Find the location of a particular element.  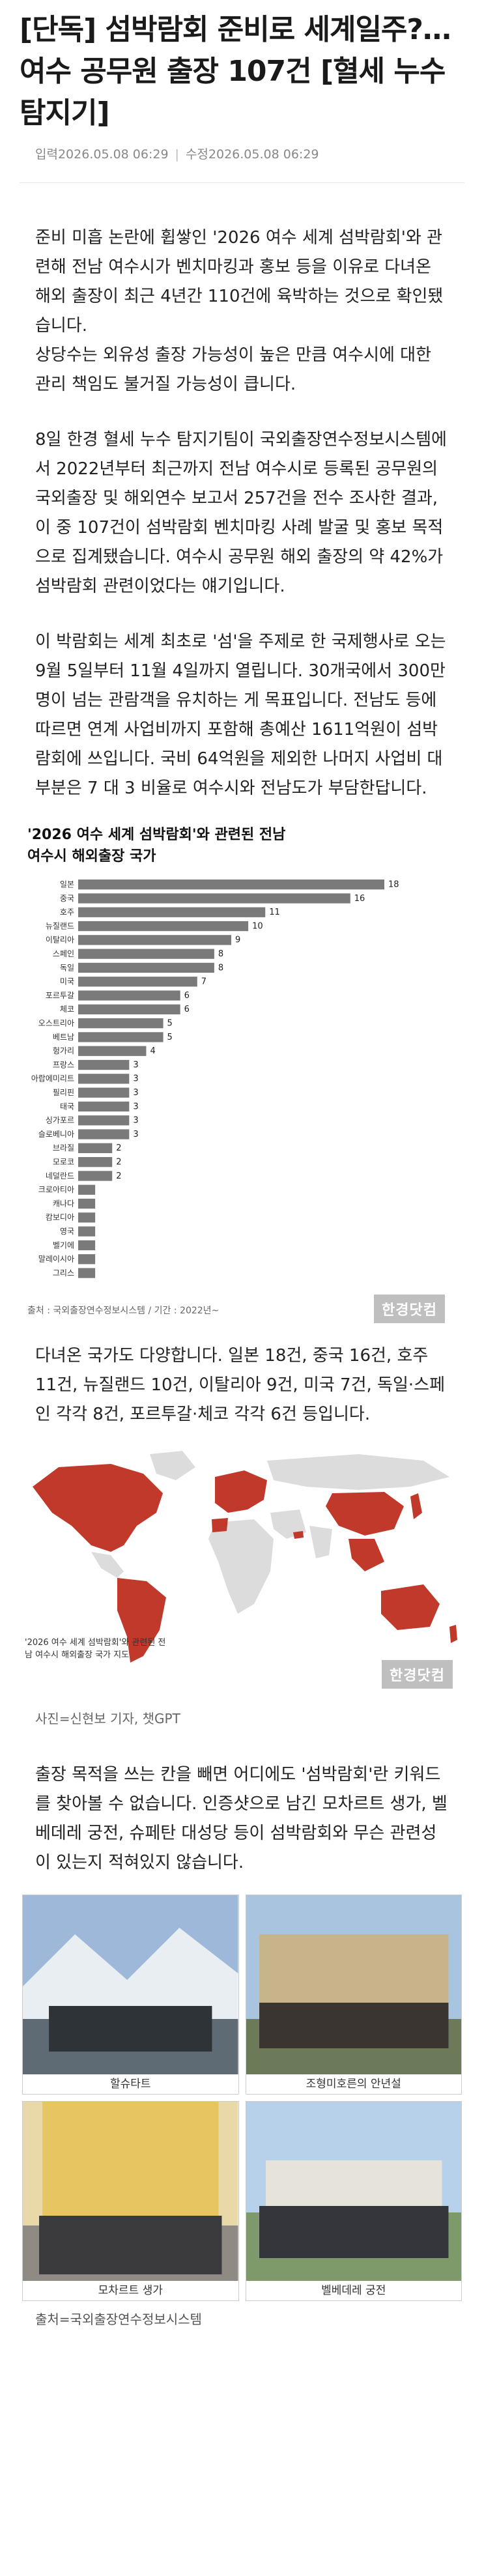

photo-caption: 벨베데레 궁전 is located at coordinates (353, 2290).